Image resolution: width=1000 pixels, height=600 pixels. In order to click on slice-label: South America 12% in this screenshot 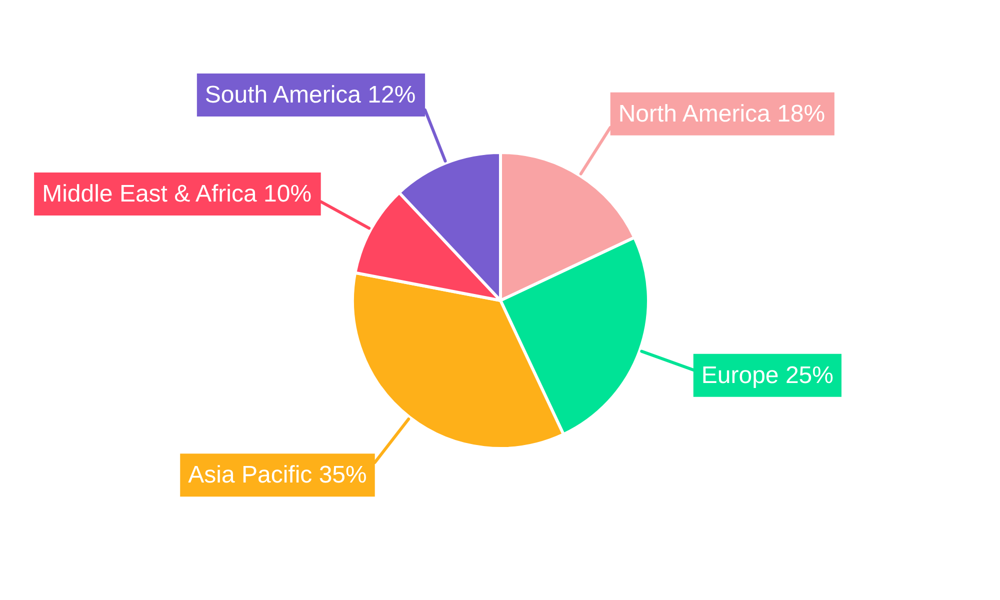, I will do `click(310, 95)`.